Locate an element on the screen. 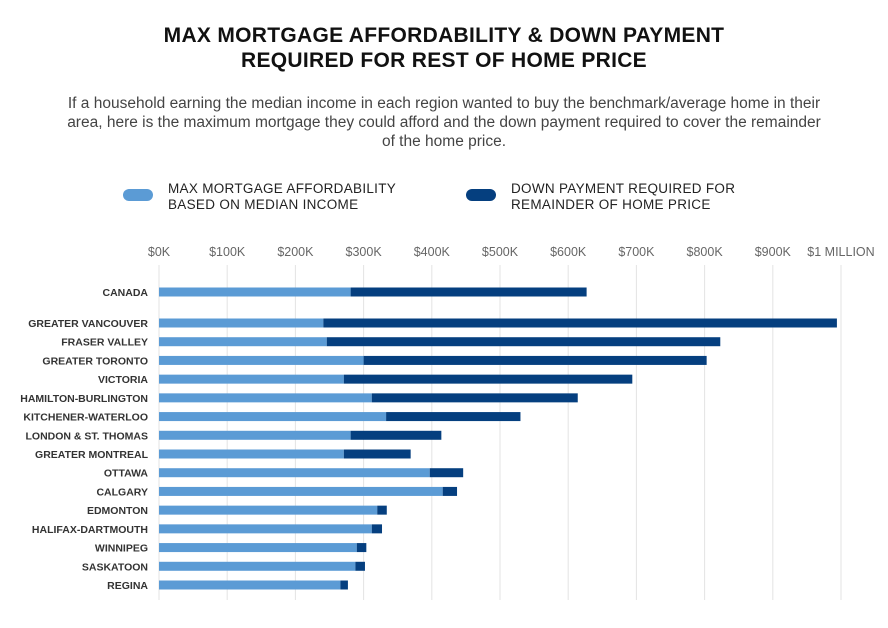 The width and height of the screenshot is (888, 628). category-label: REGINA is located at coordinates (127, 586).